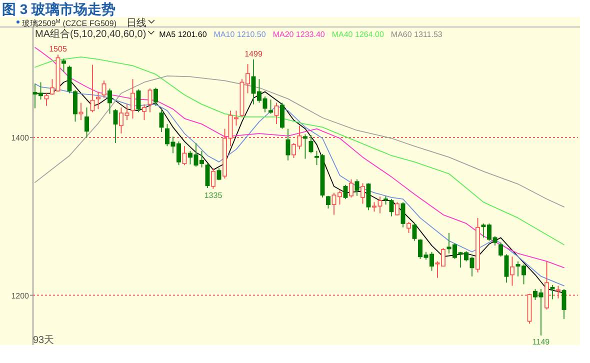 This screenshot has height=363, width=590. What do you see at coordinates (136, 23) in the screenshot?
I see `annotation: 日线` at bounding box center [136, 23].